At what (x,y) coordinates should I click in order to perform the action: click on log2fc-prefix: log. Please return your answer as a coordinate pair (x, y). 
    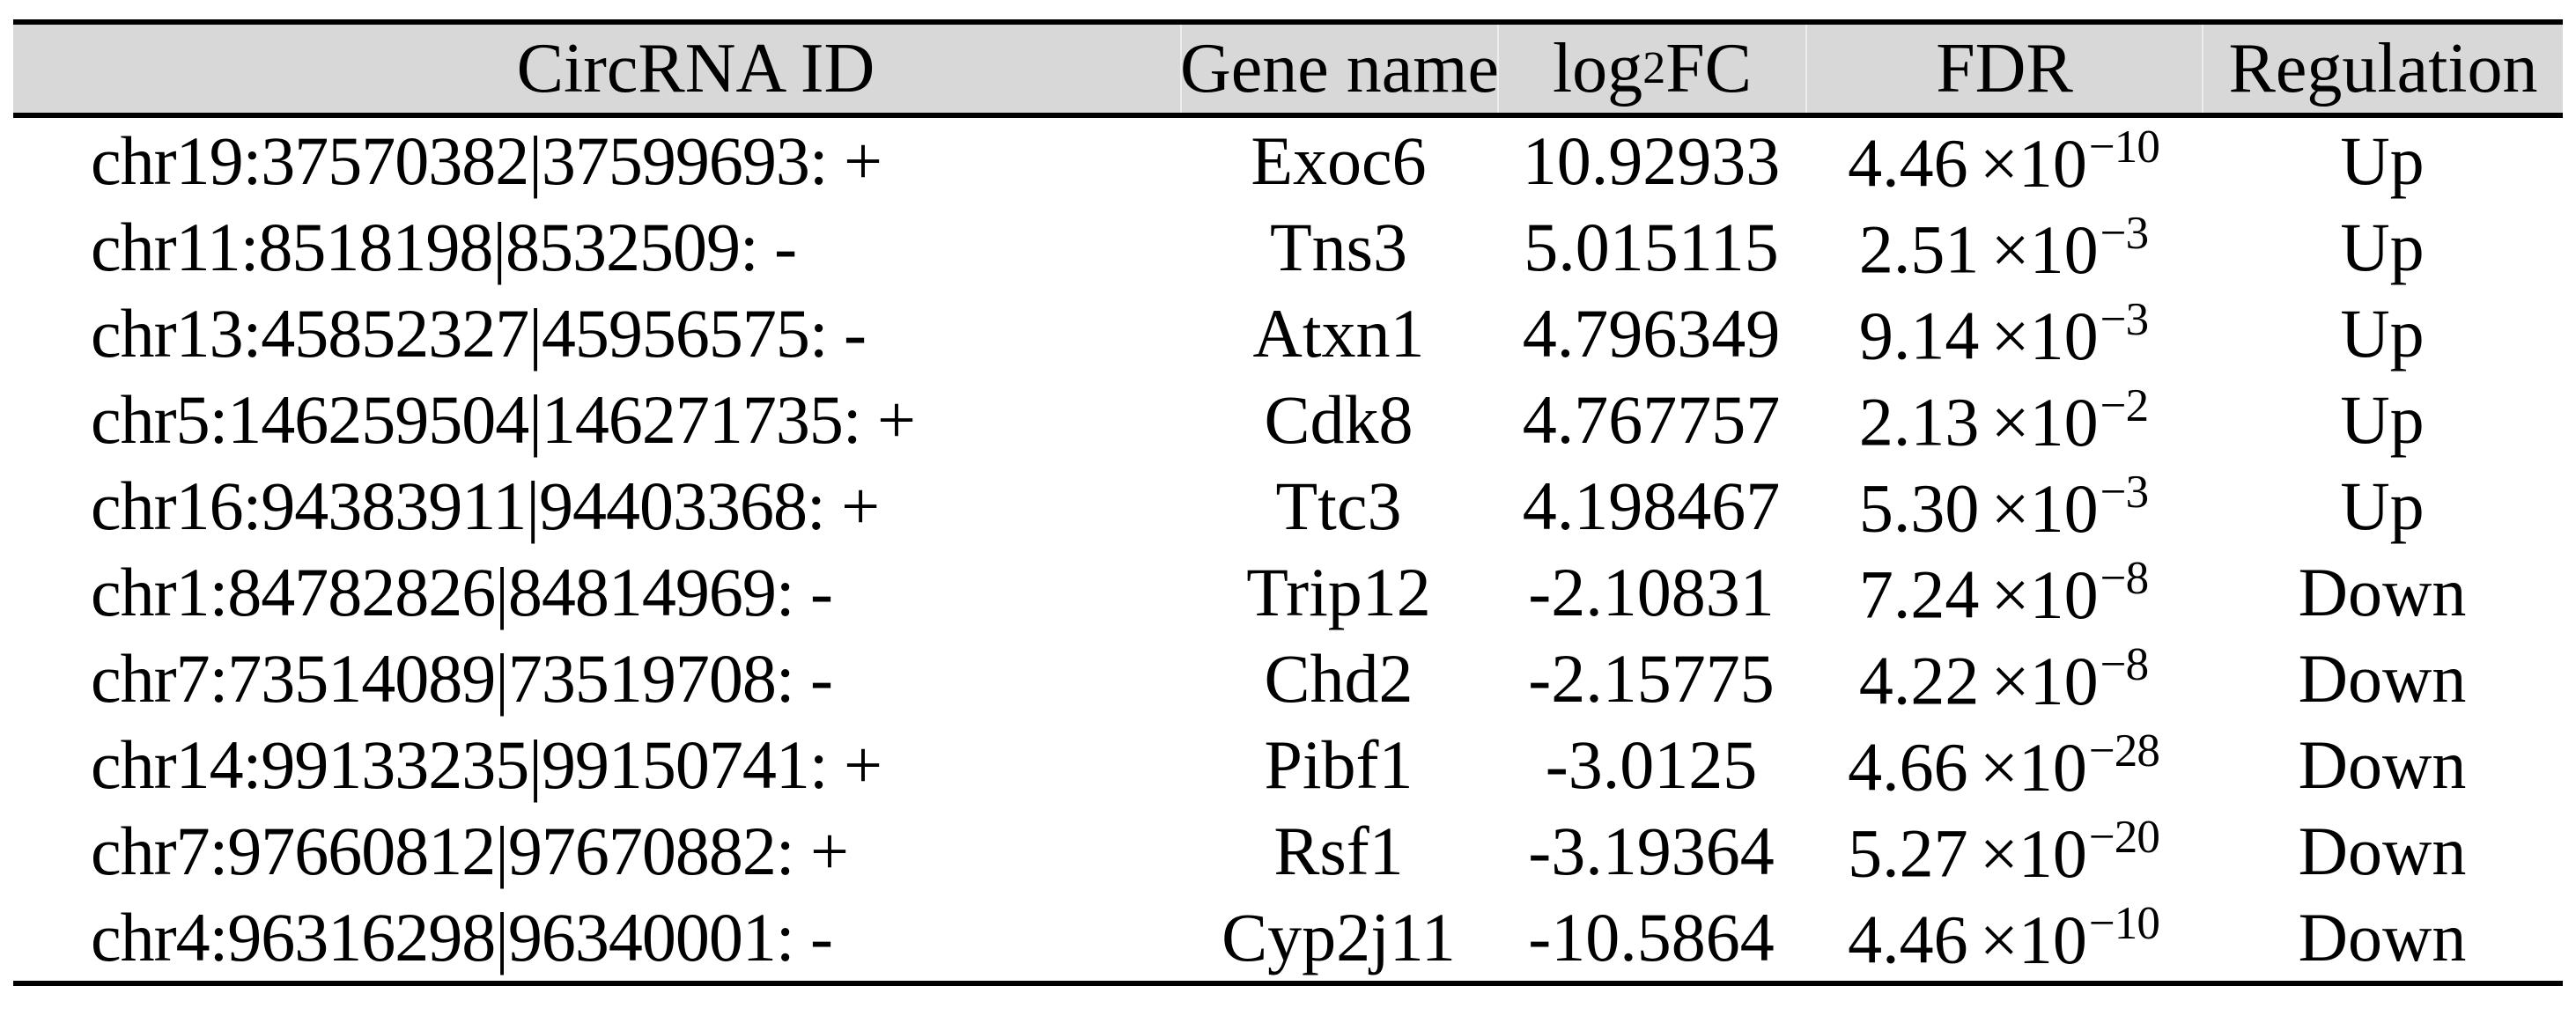
    Looking at the image, I should click on (1597, 68).